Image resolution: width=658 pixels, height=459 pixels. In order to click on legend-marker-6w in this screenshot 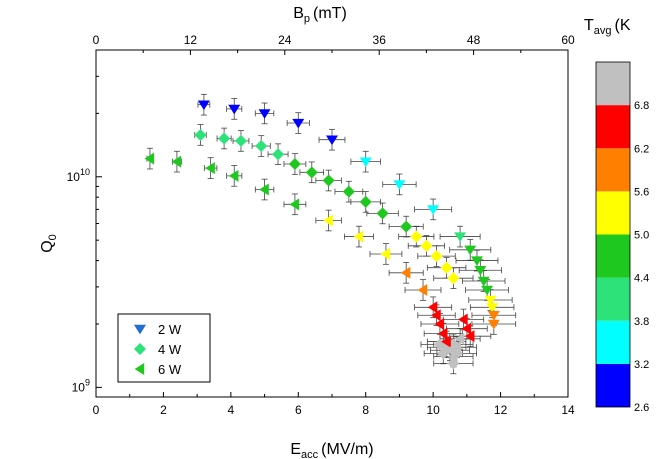, I will do `click(139, 369)`.